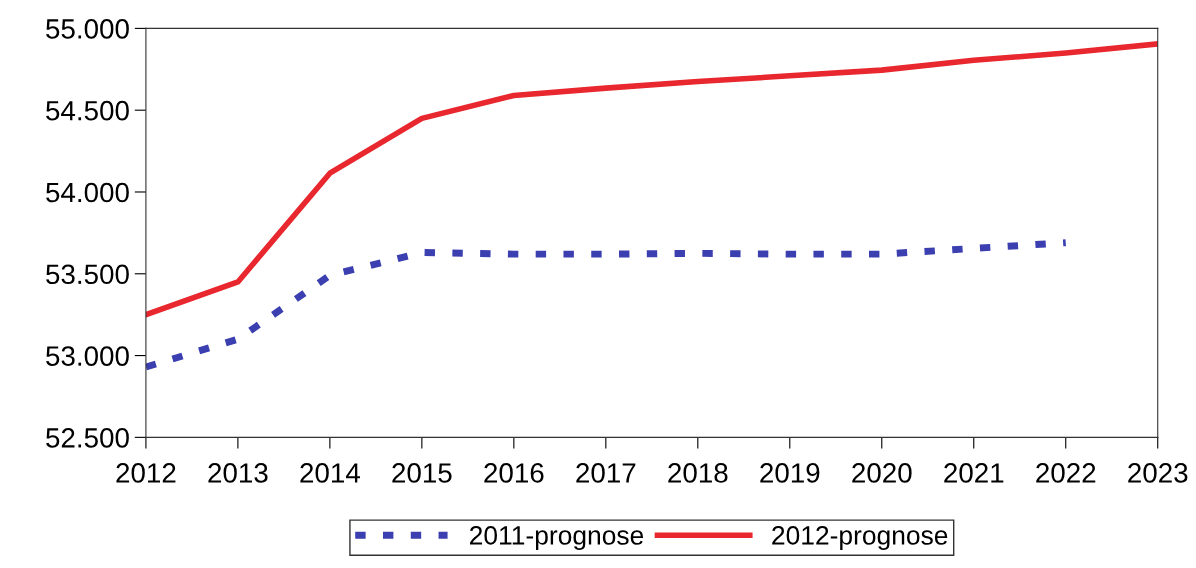 The image size is (1196, 568). I want to click on x-tick-label: 2021, so click(974, 473).